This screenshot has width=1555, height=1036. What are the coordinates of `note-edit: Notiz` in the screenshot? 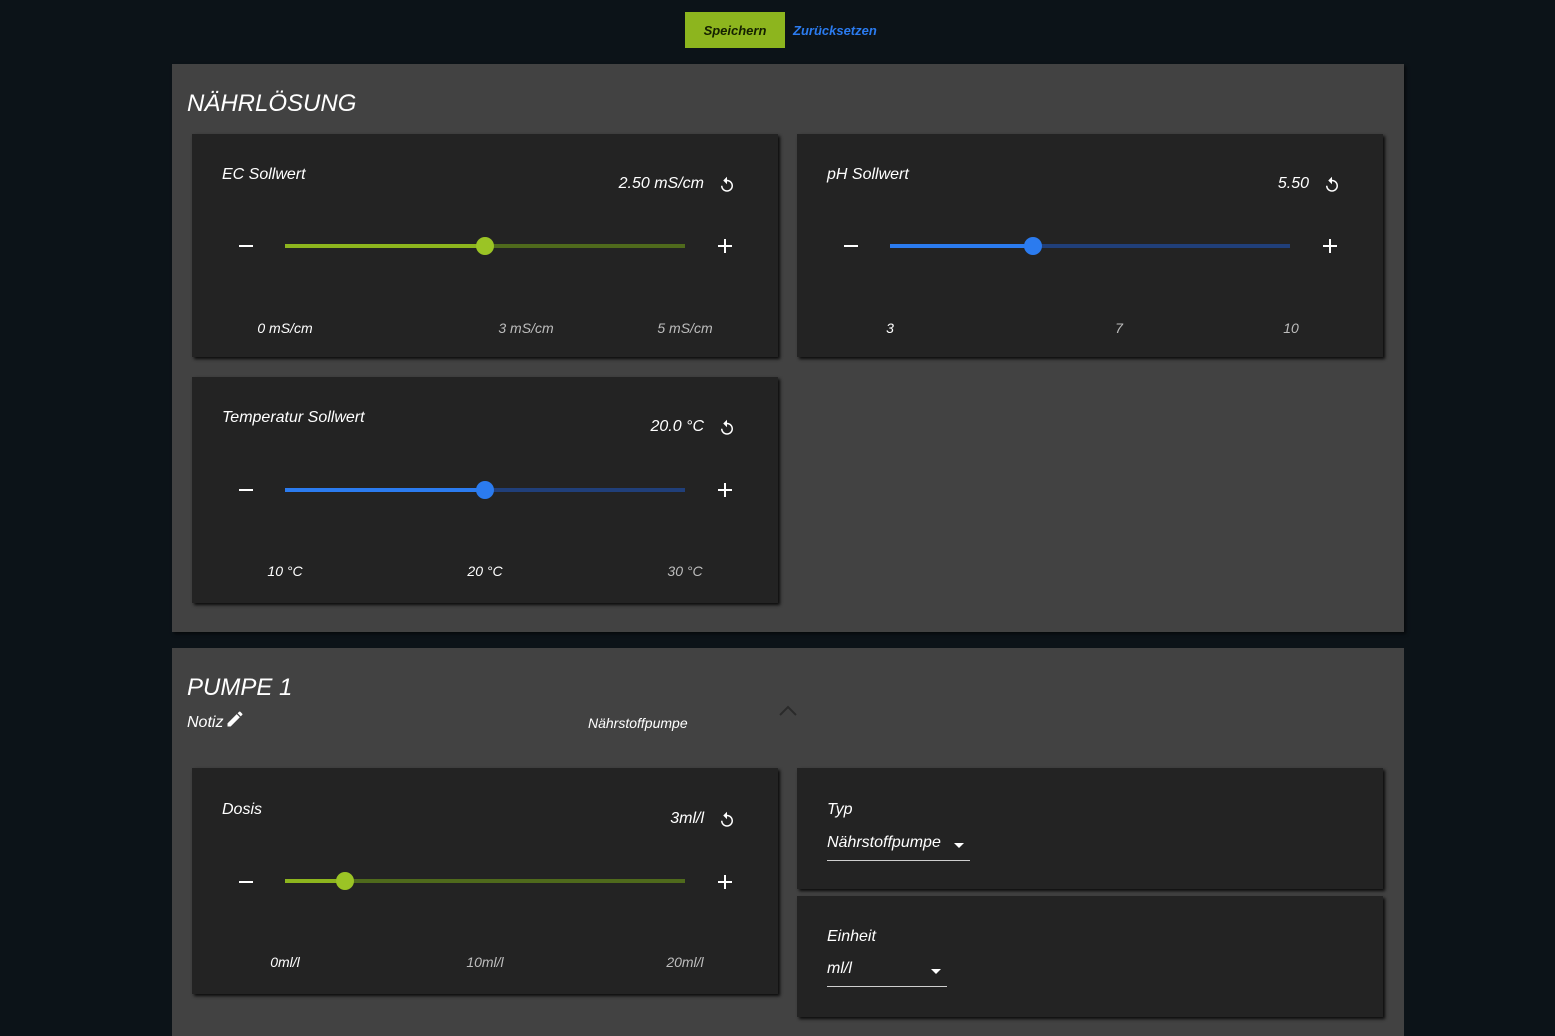 It's located at (216, 721).